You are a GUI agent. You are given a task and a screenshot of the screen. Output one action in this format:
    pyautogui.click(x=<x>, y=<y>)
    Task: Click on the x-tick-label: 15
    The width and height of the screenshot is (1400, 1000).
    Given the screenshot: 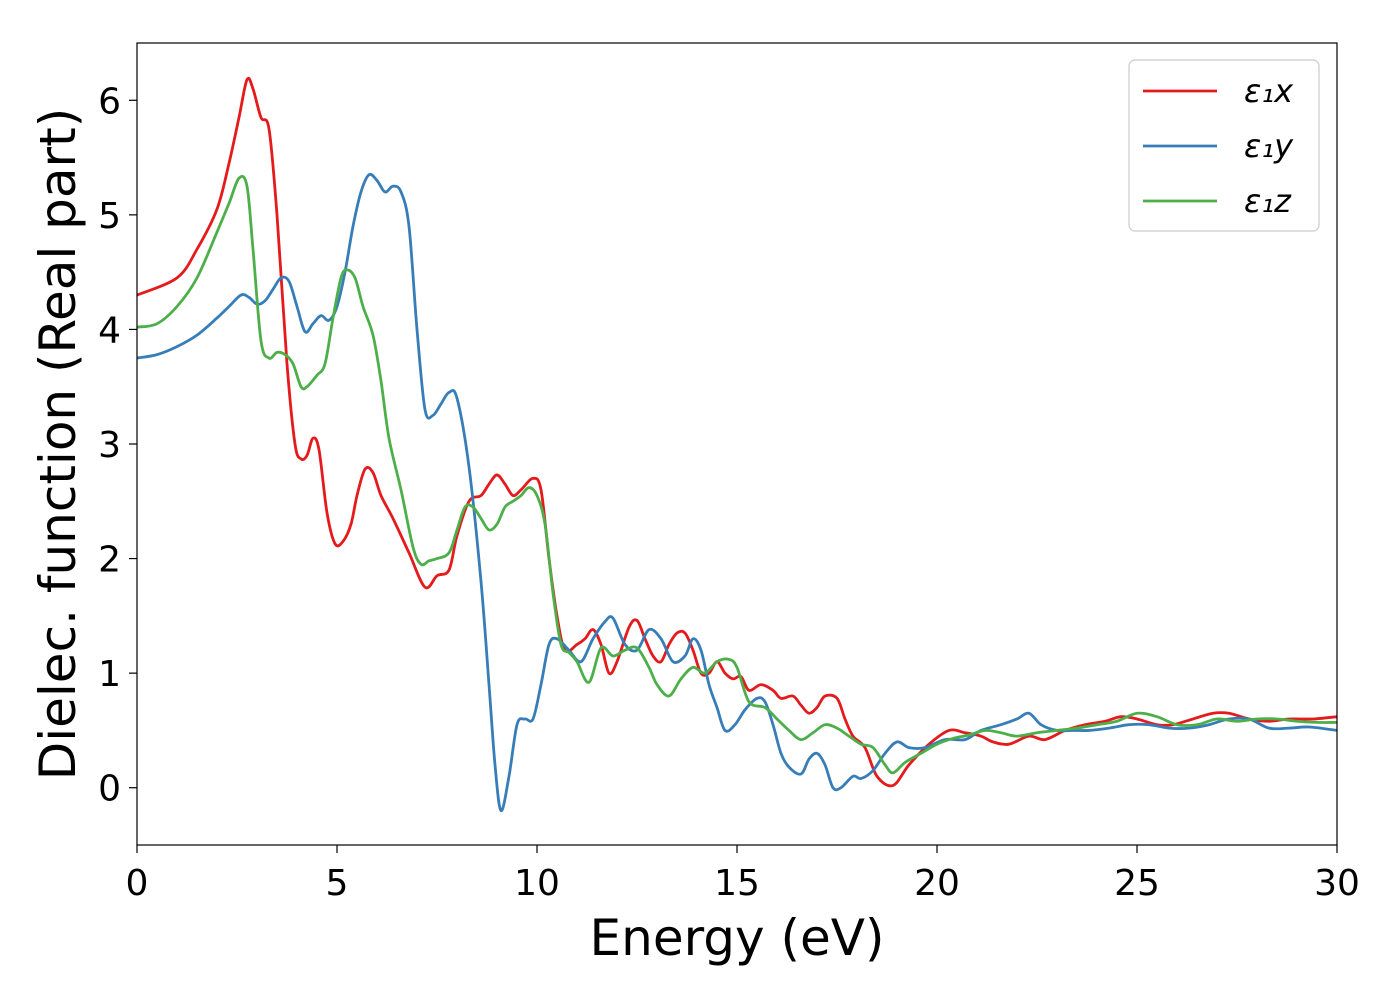 What is the action you would take?
    pyautogui.click(x=737, y=883)
    